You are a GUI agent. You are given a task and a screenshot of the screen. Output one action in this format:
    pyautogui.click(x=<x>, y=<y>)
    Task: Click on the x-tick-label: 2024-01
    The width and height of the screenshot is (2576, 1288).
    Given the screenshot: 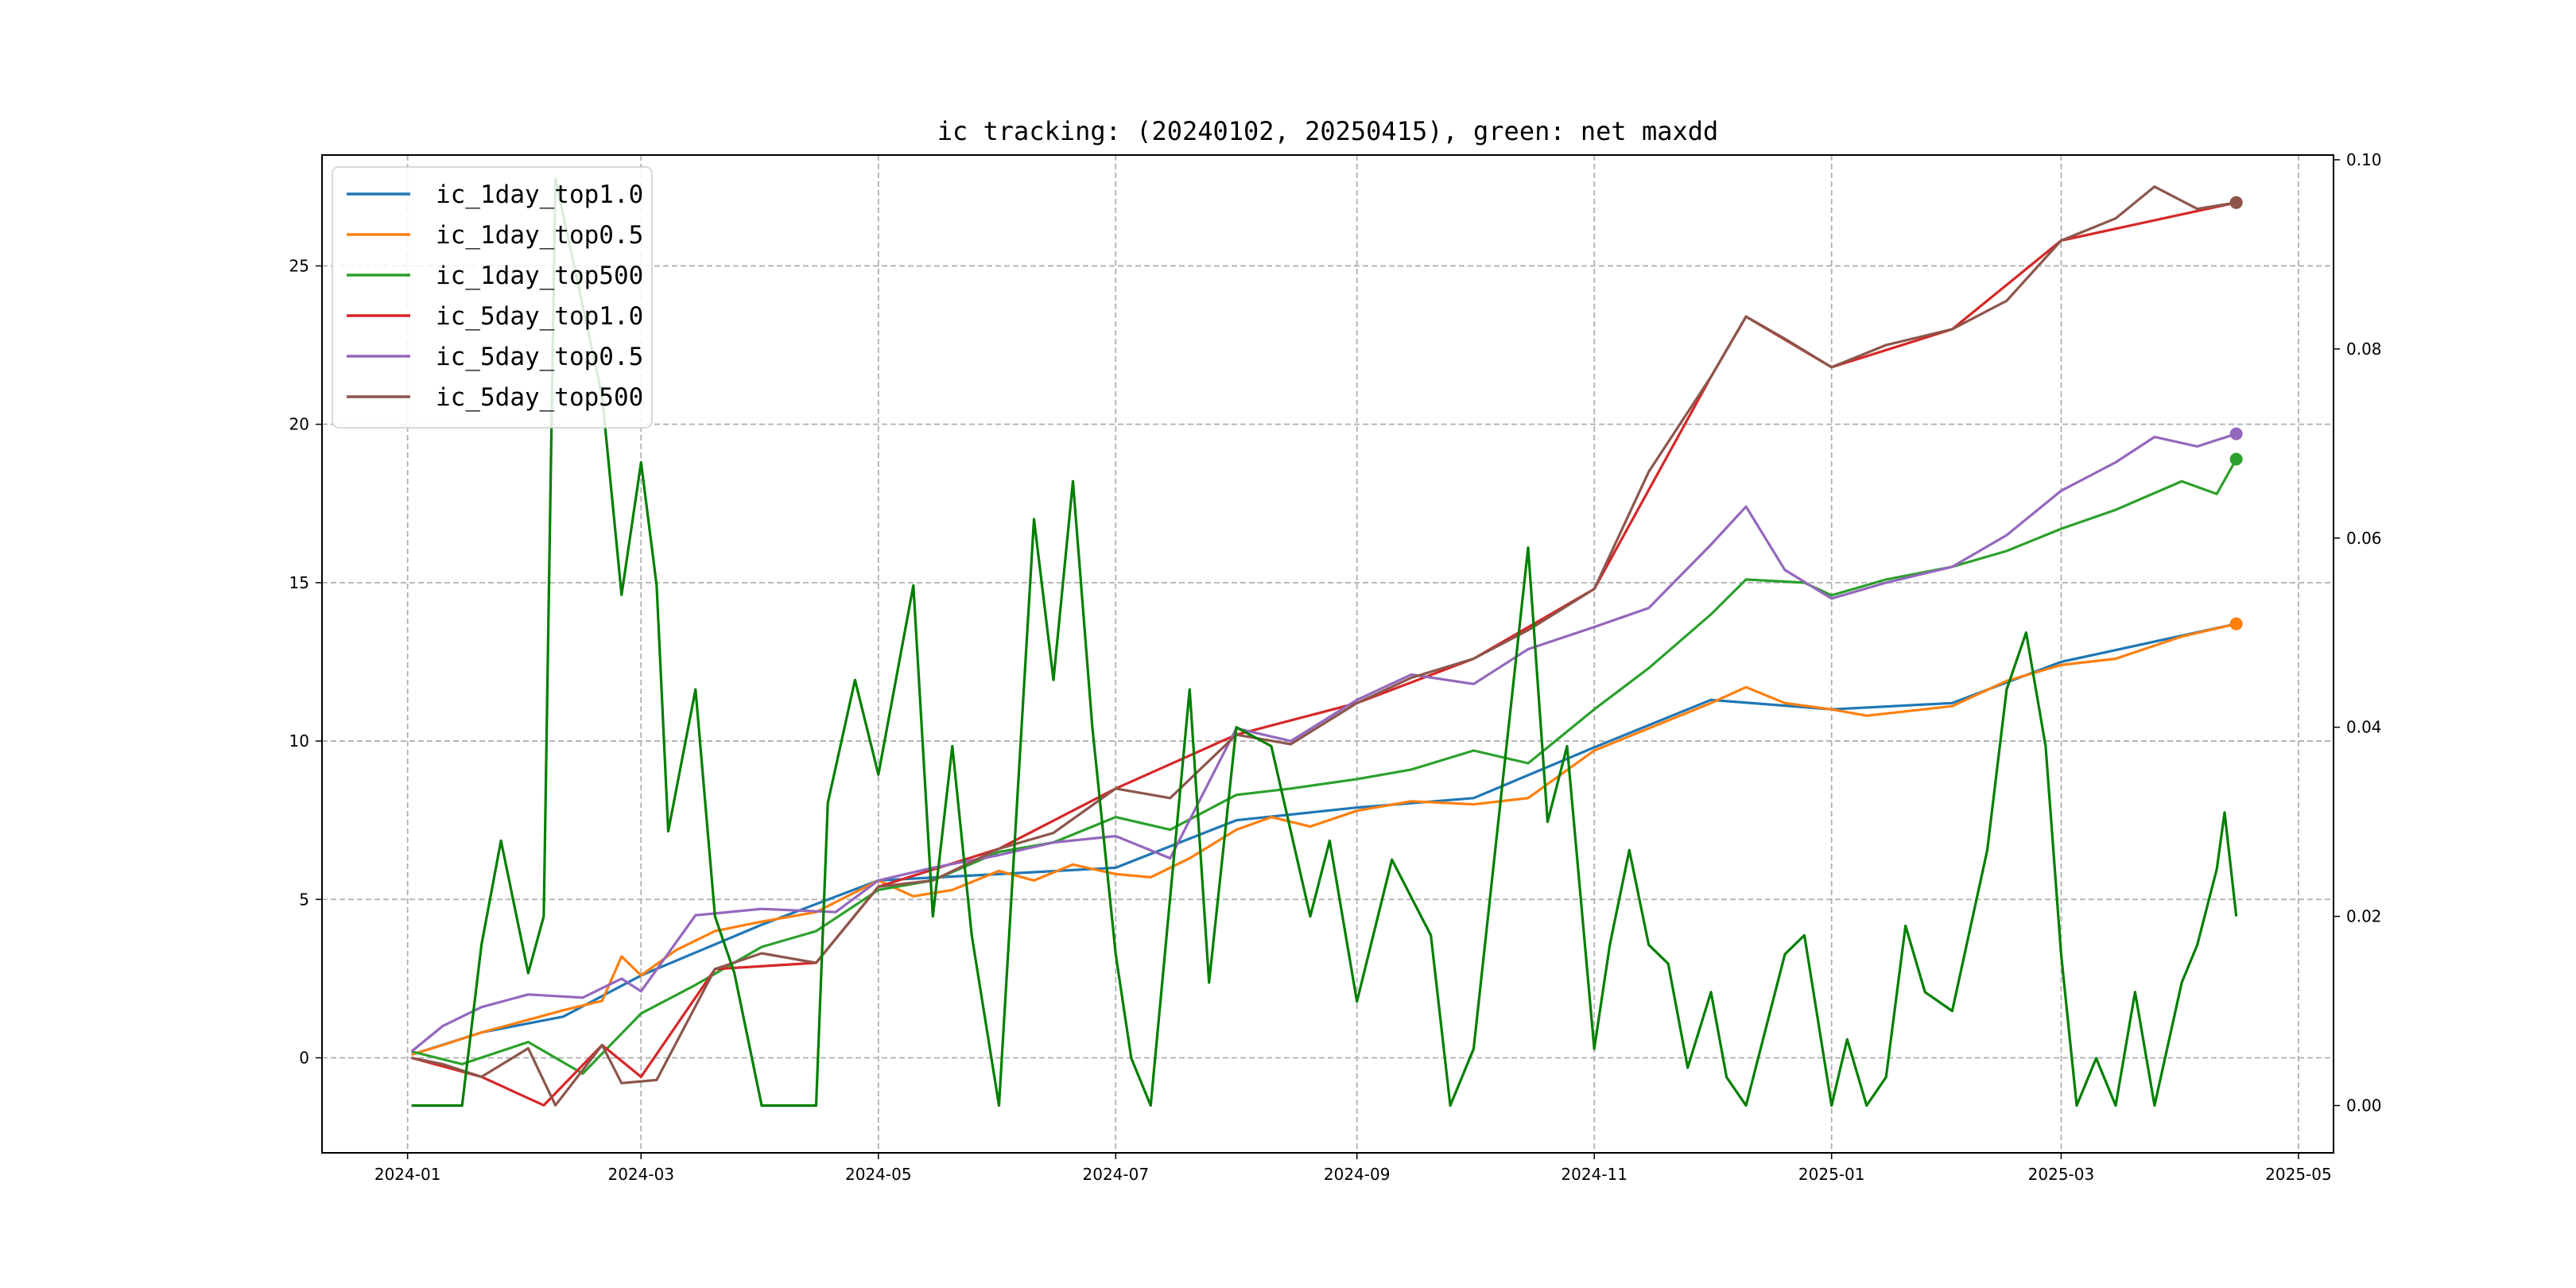 What is the action you would take?
    pyautogui.click(x=407, y=1174)
    